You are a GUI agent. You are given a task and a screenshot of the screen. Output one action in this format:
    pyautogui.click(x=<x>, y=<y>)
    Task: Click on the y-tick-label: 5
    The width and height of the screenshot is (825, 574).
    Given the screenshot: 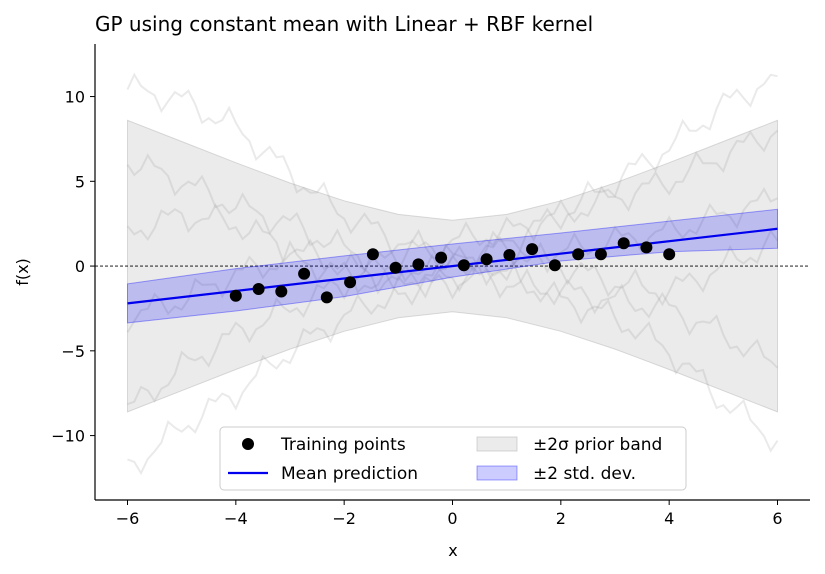 What is the action you would take?
    pyautogui.click(x=80, y=181)
    